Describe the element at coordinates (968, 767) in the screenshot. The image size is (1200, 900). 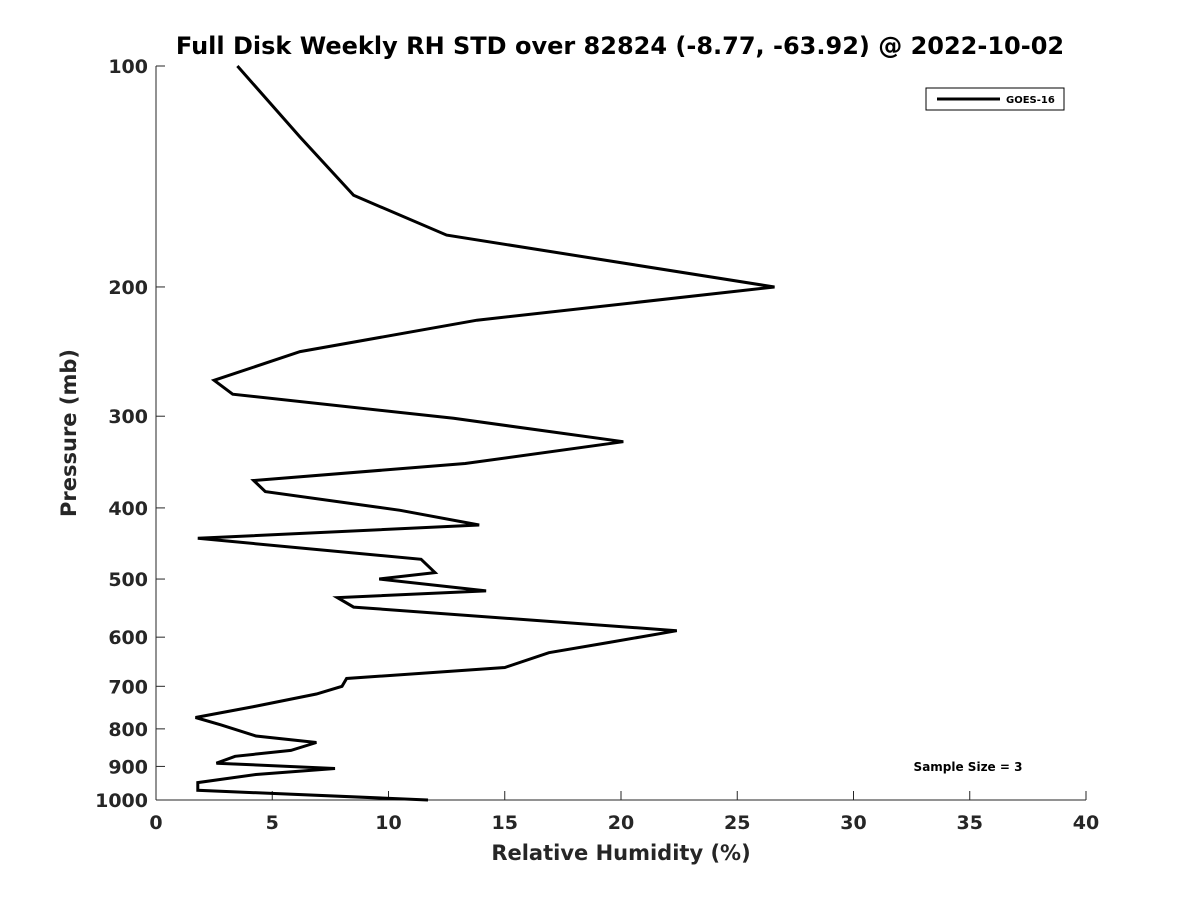
I see `sample-size-annotation: Sample Size = 3` at that location.